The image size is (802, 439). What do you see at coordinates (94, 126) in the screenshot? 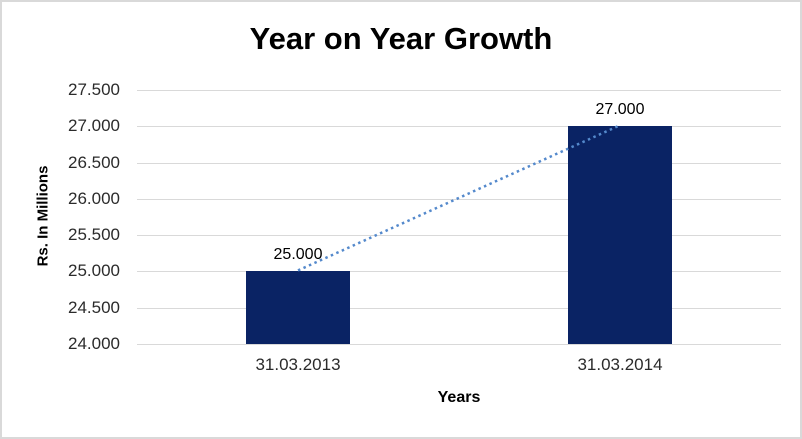
I see `y-tick-label: 27.000` at bounding box center [94, 126].